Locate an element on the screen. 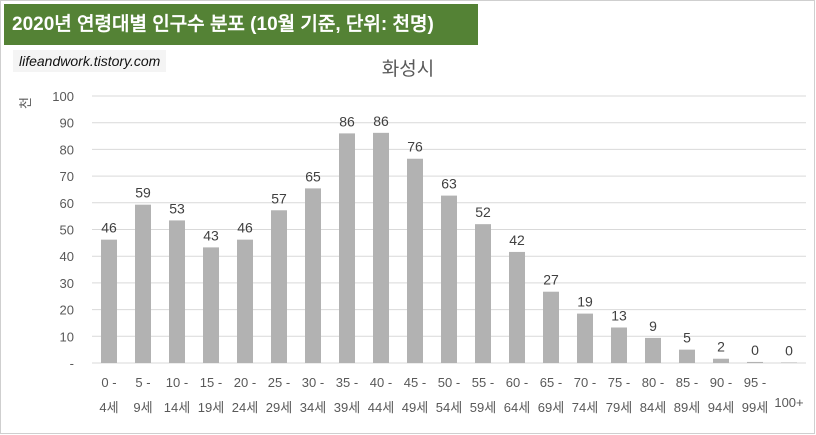 The image size is (816, 435). x-tick-label-top: 30 - is located at coordinates (313, 382).